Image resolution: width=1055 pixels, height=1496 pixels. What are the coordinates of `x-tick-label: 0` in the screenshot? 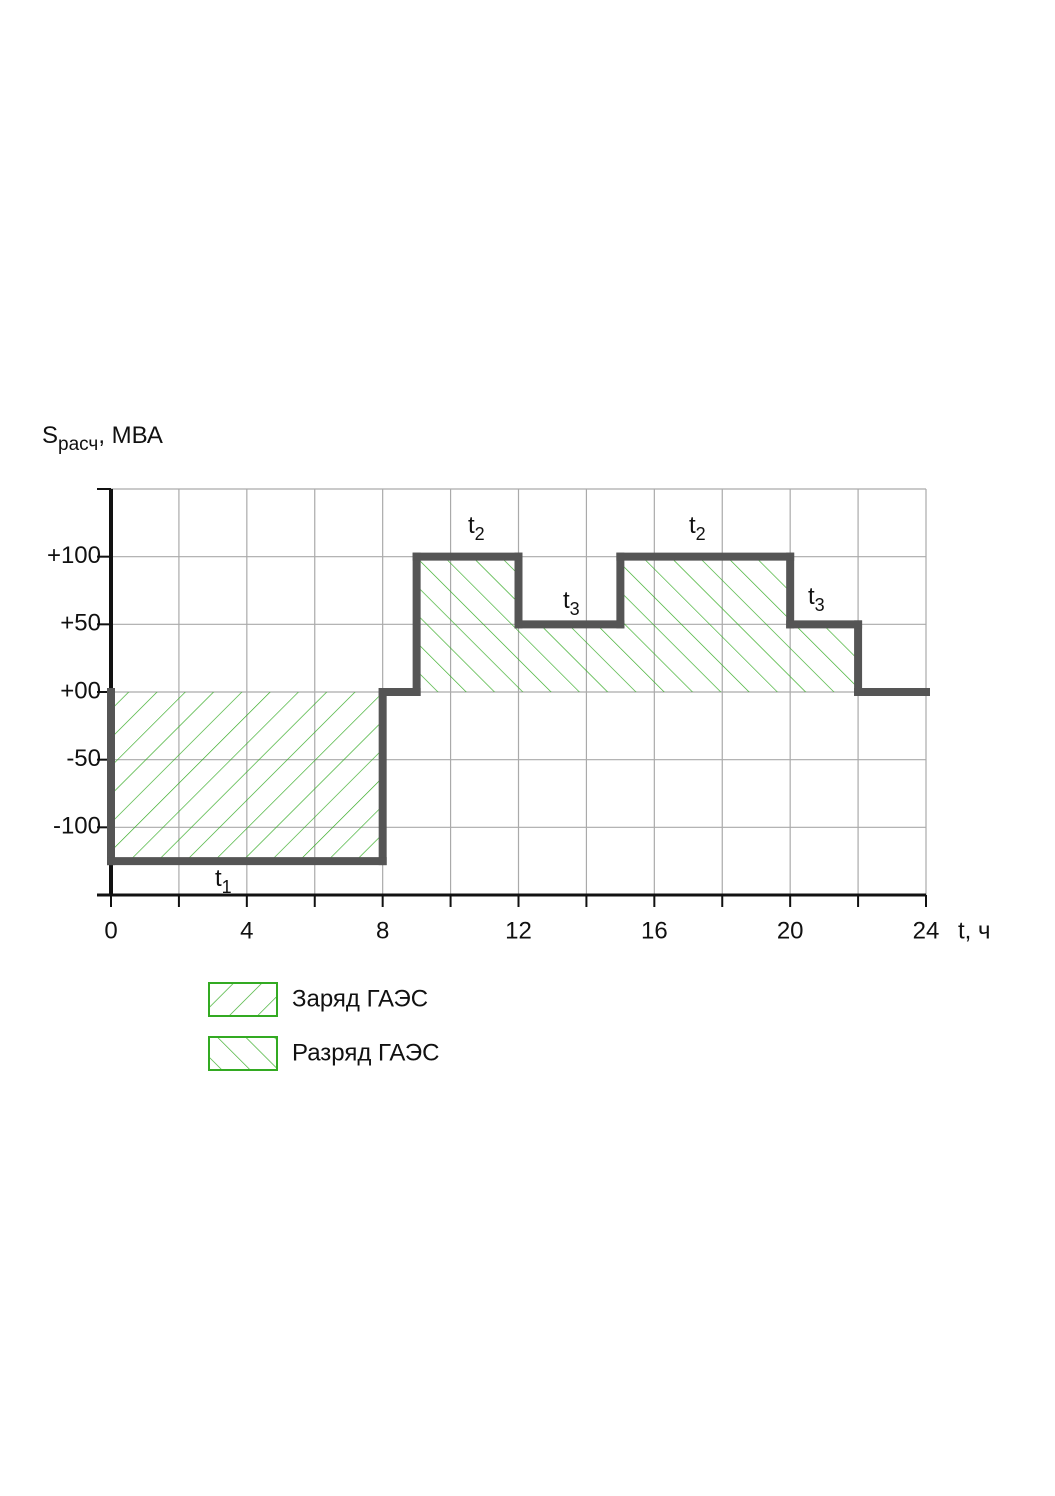 It's located at (110, 930).